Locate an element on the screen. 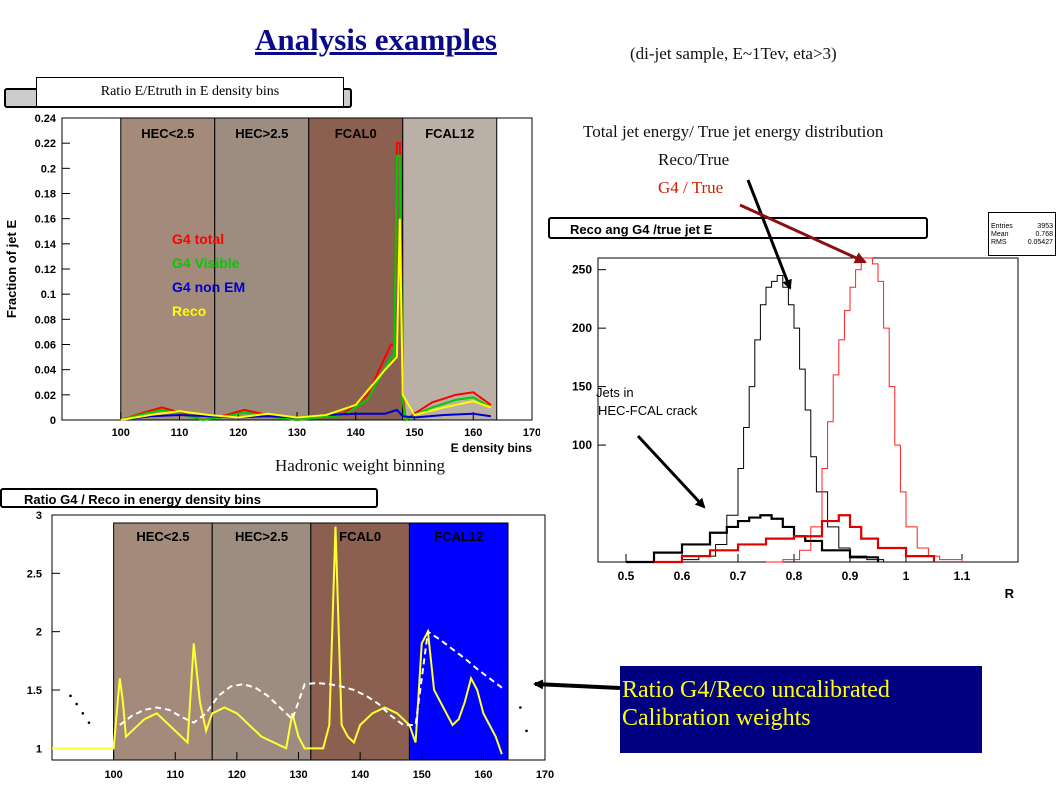  callout-line-1: Ratio G4/Reco uncalibrated is located at coordinates (756, 690).